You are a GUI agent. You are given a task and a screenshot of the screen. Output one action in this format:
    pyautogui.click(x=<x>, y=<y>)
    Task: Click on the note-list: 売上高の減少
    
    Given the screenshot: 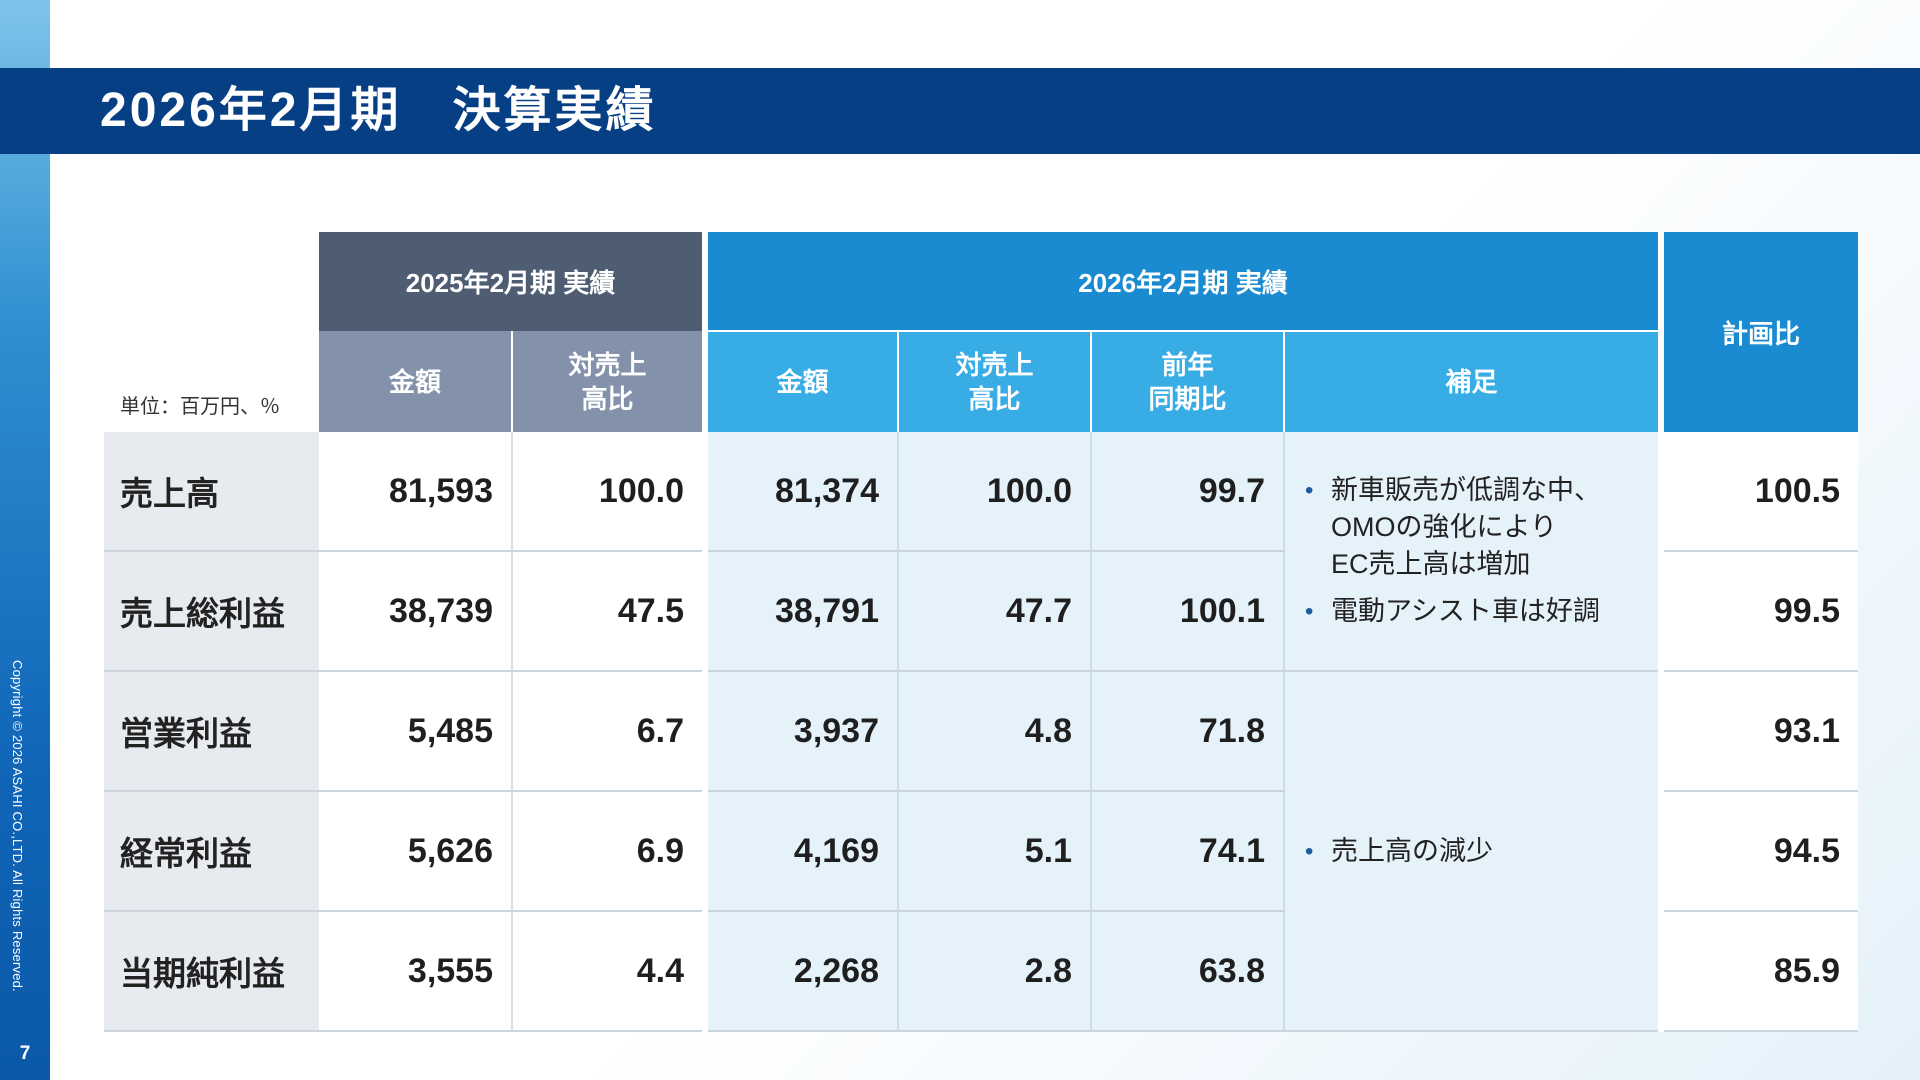 What is the action you would take?
    pyautogui.click(x=1471, y=851)
    